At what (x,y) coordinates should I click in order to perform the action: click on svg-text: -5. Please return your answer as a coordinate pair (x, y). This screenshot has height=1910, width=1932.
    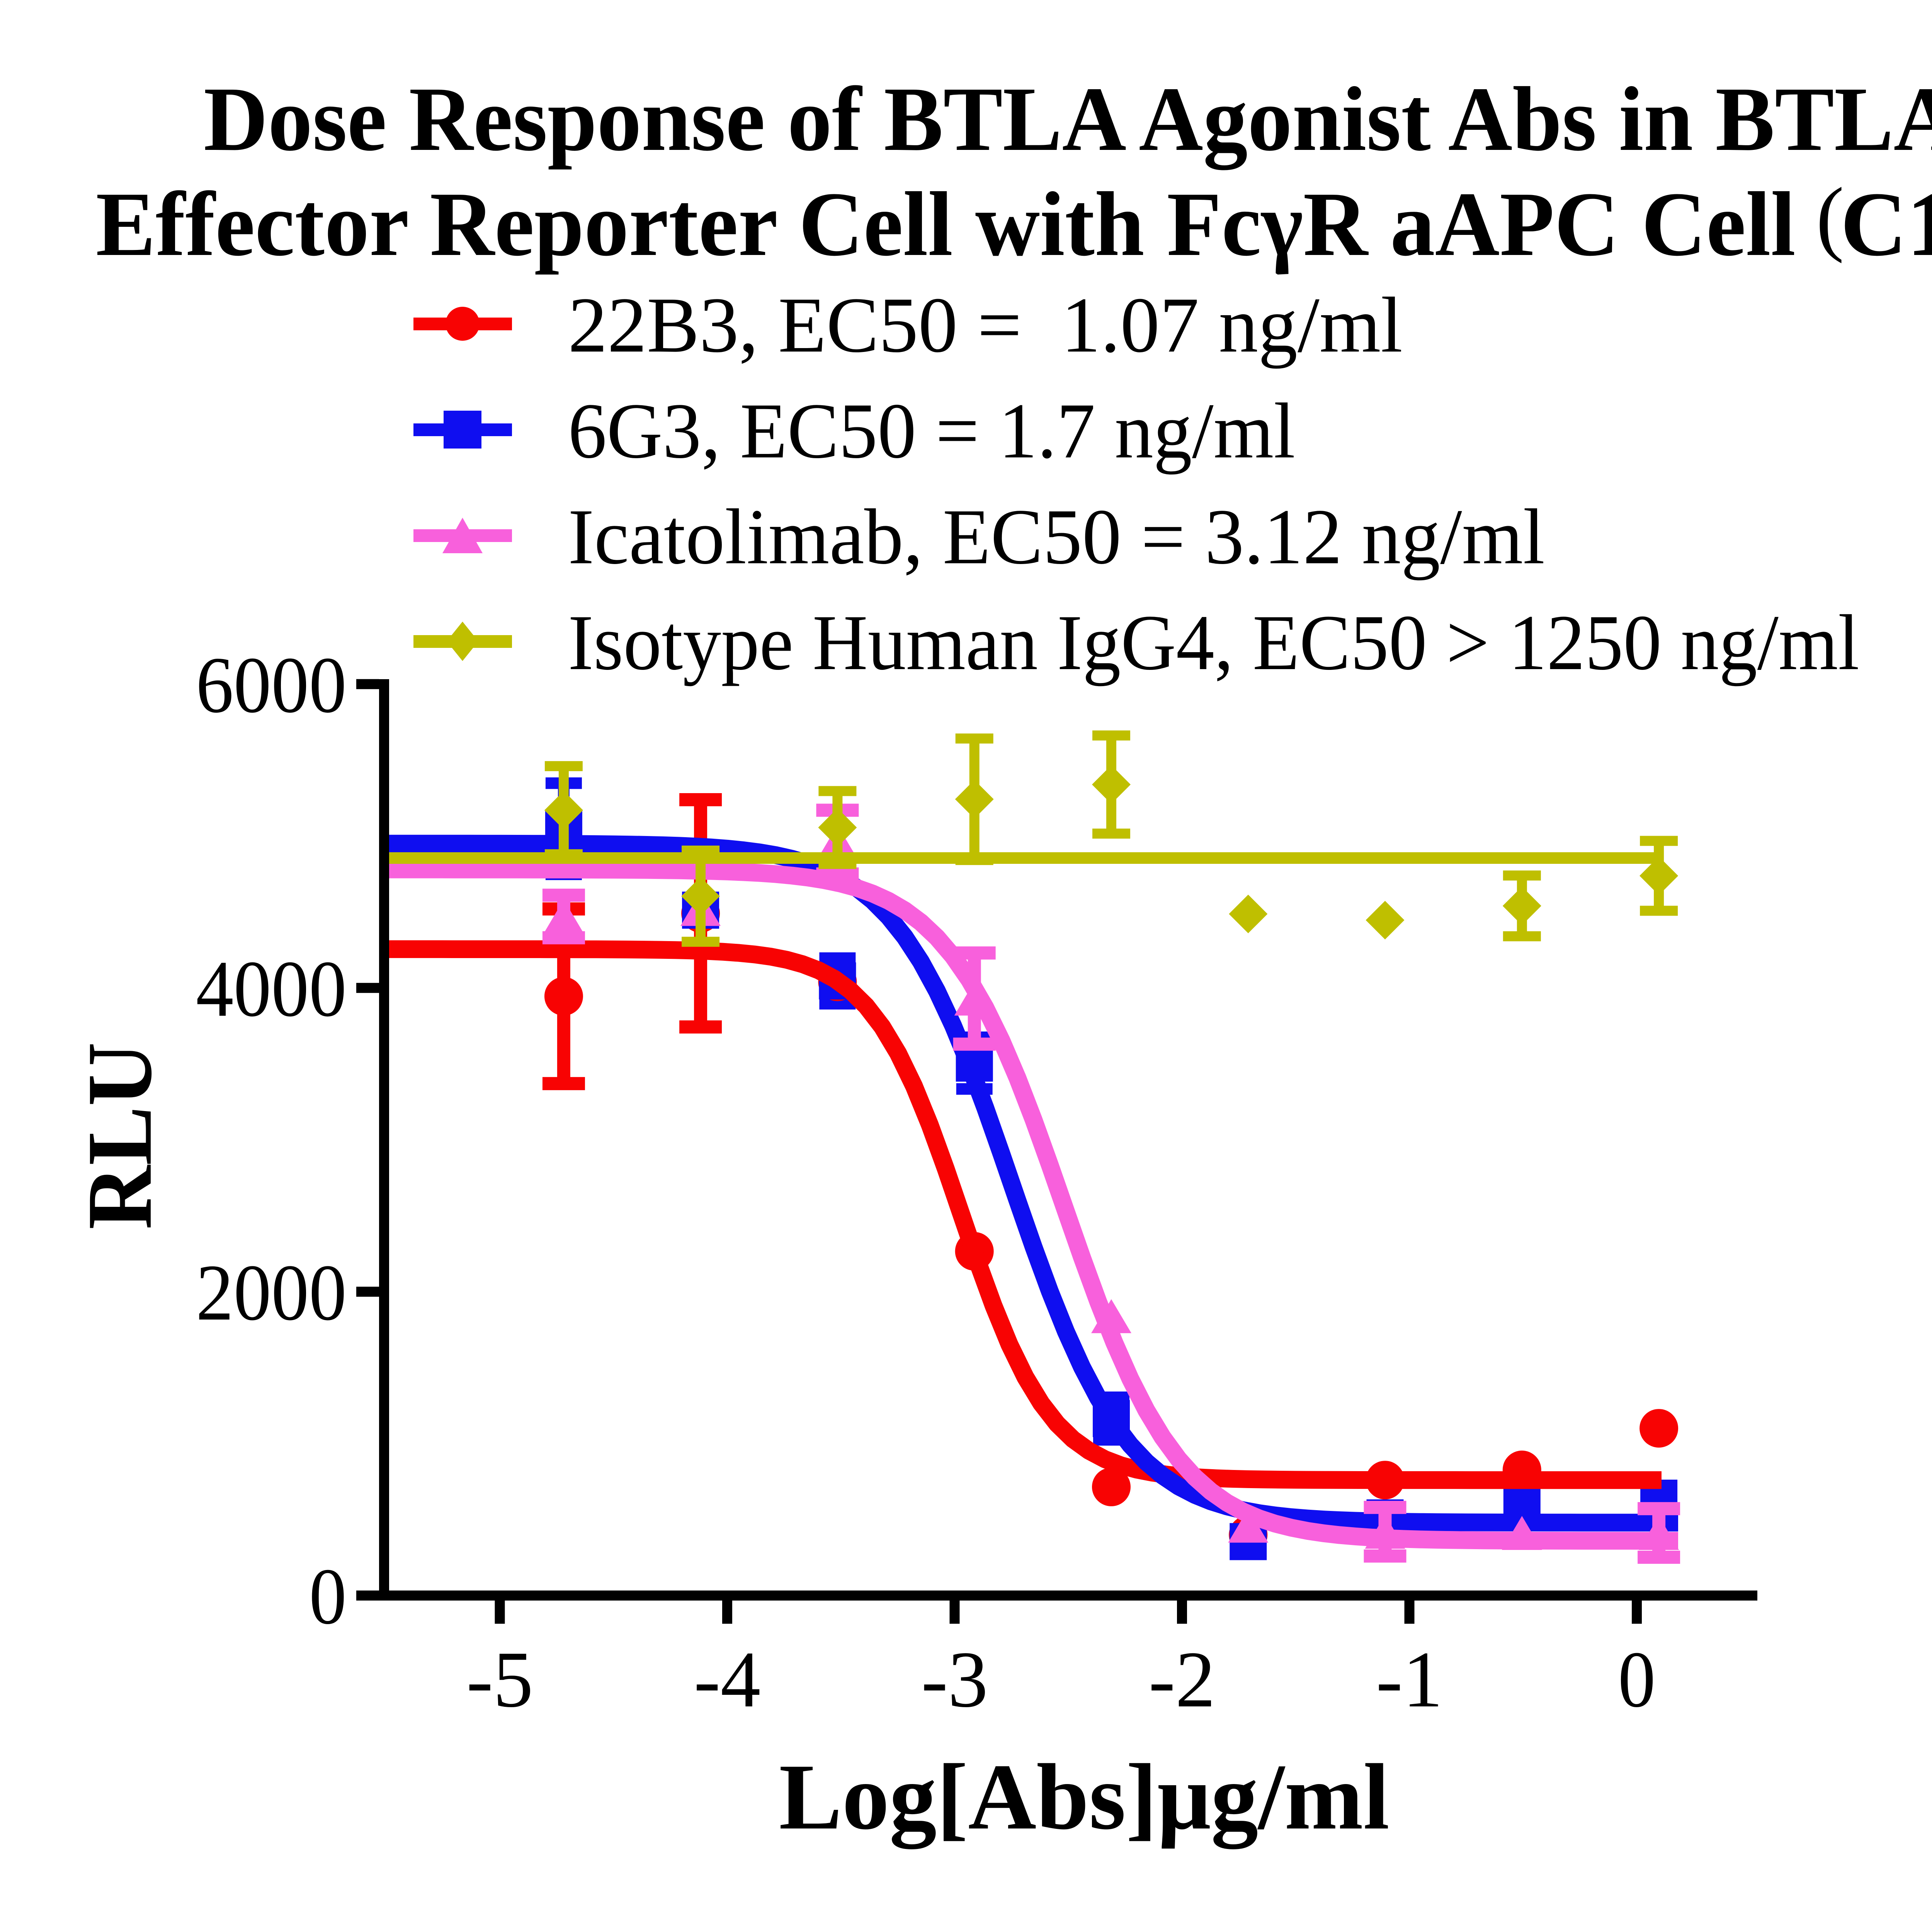
    Looking at the image, I should click on (500, 1679).